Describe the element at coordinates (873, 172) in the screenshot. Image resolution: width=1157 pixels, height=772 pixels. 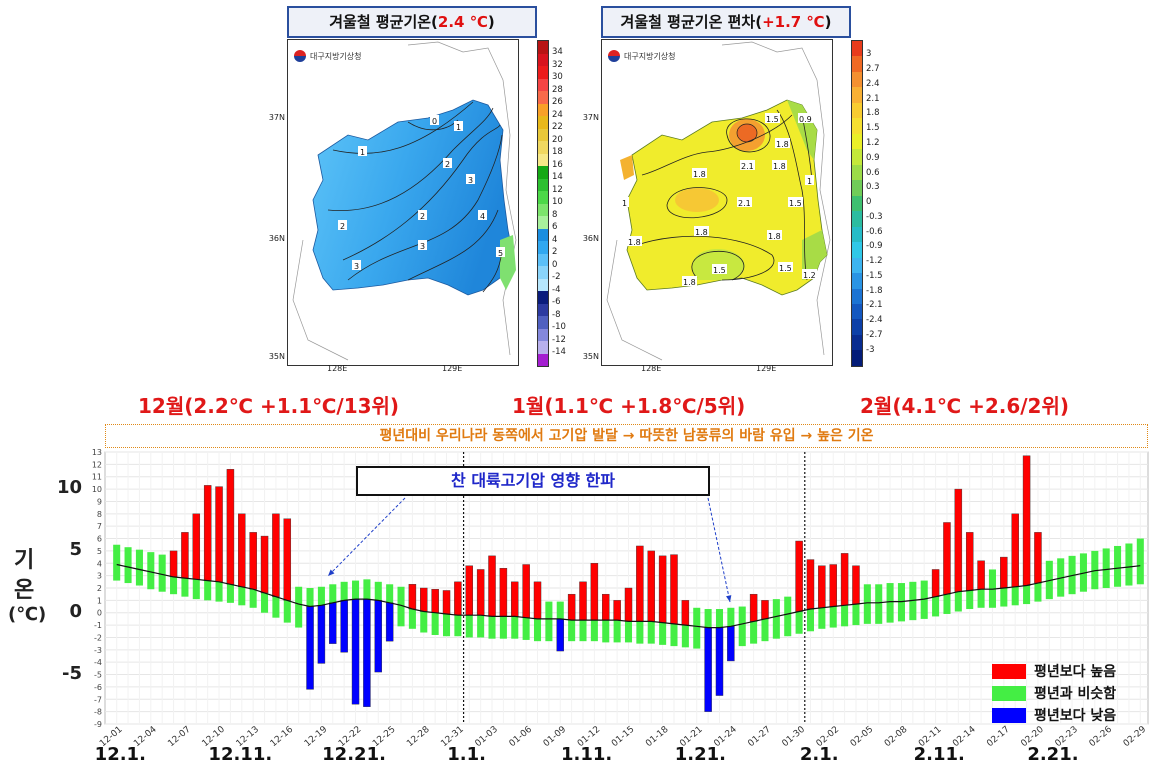
I see `colorbar-label: 0.6` at that location.